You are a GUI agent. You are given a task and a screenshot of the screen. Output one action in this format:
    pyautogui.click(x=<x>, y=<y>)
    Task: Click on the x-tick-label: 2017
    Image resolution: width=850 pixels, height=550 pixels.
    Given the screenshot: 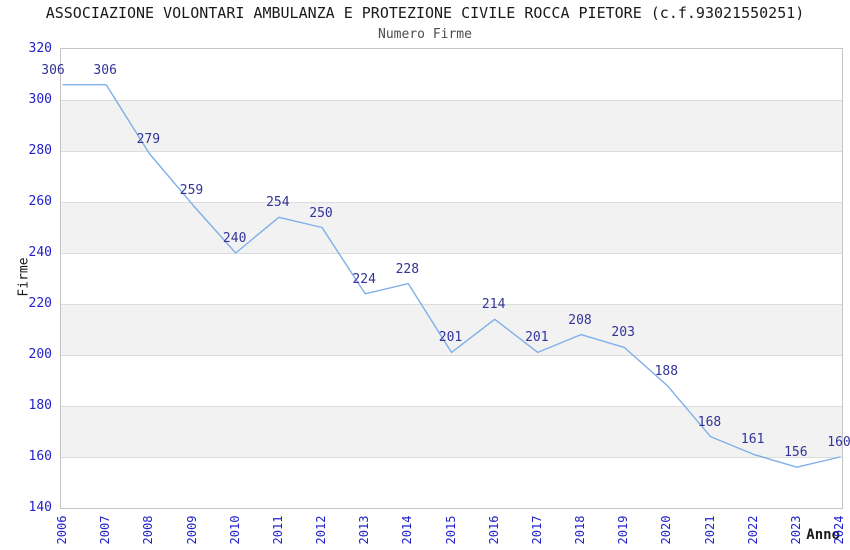 What is the action you would take?
    pyautogui.click(x=536, y=530)
    